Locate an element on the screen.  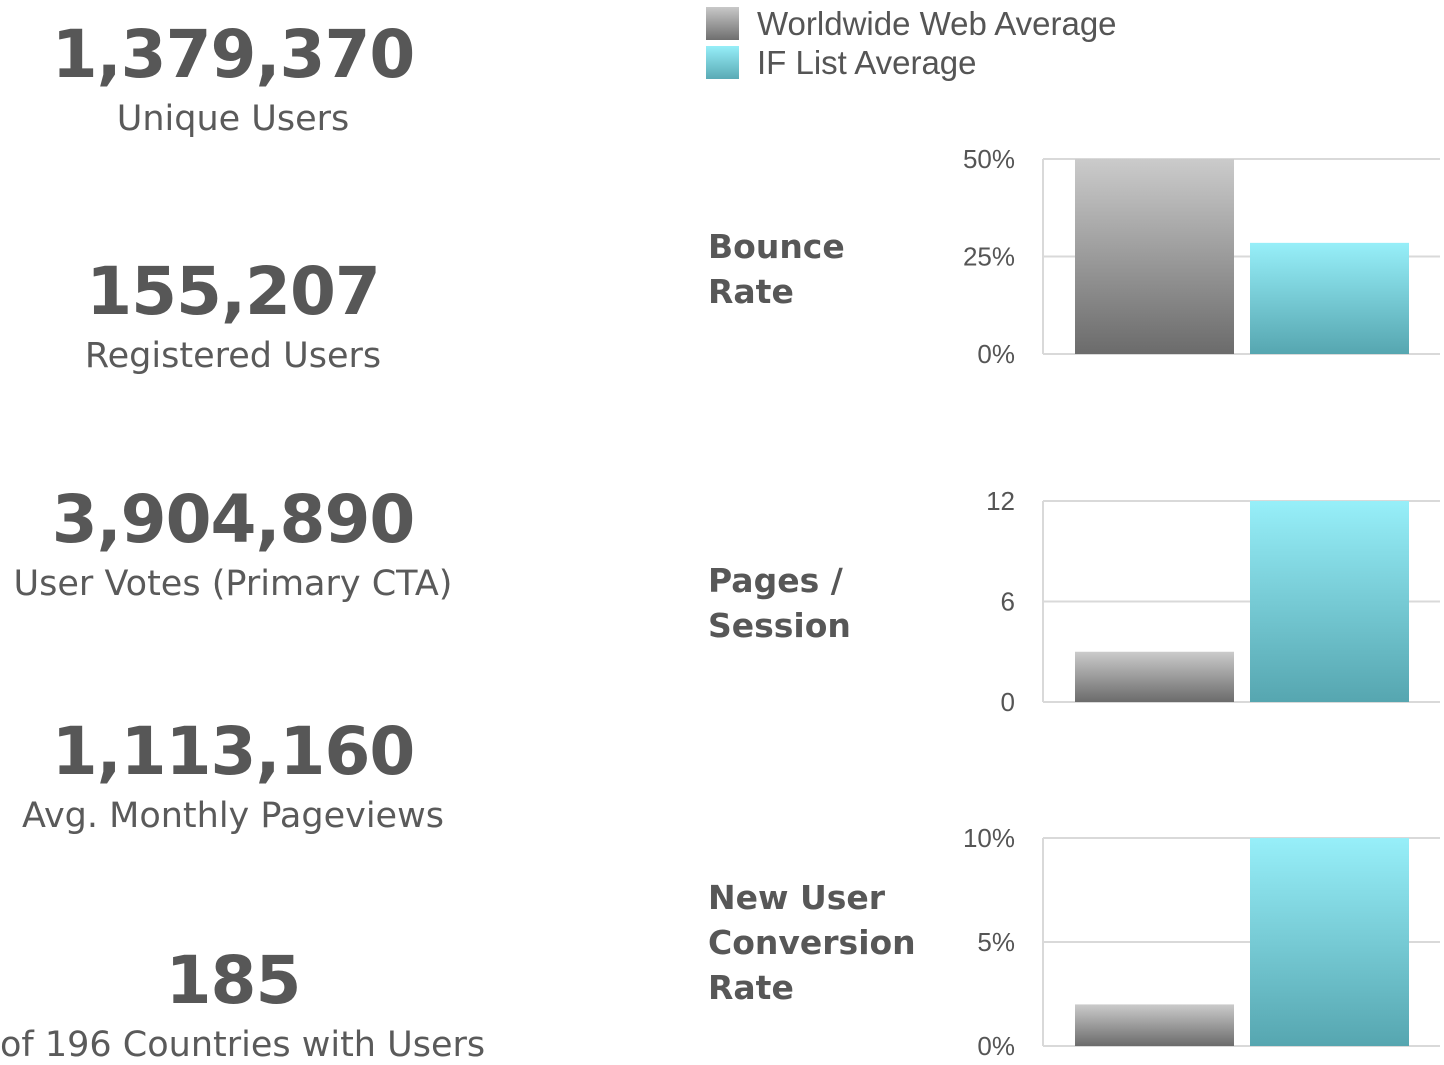
metric-label-line: New User is located at coordinates (797, 897).